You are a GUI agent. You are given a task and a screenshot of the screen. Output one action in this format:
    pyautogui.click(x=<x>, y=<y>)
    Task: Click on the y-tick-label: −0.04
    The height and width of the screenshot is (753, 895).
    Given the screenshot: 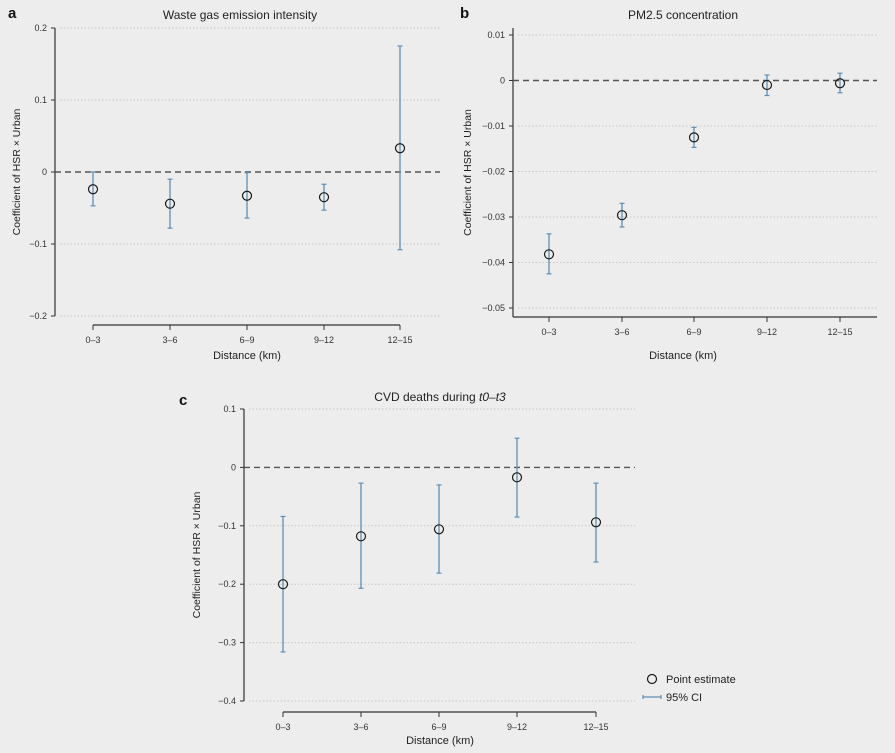 What is the action you would take?
    pyautogui.click(x=493, y=263)
    